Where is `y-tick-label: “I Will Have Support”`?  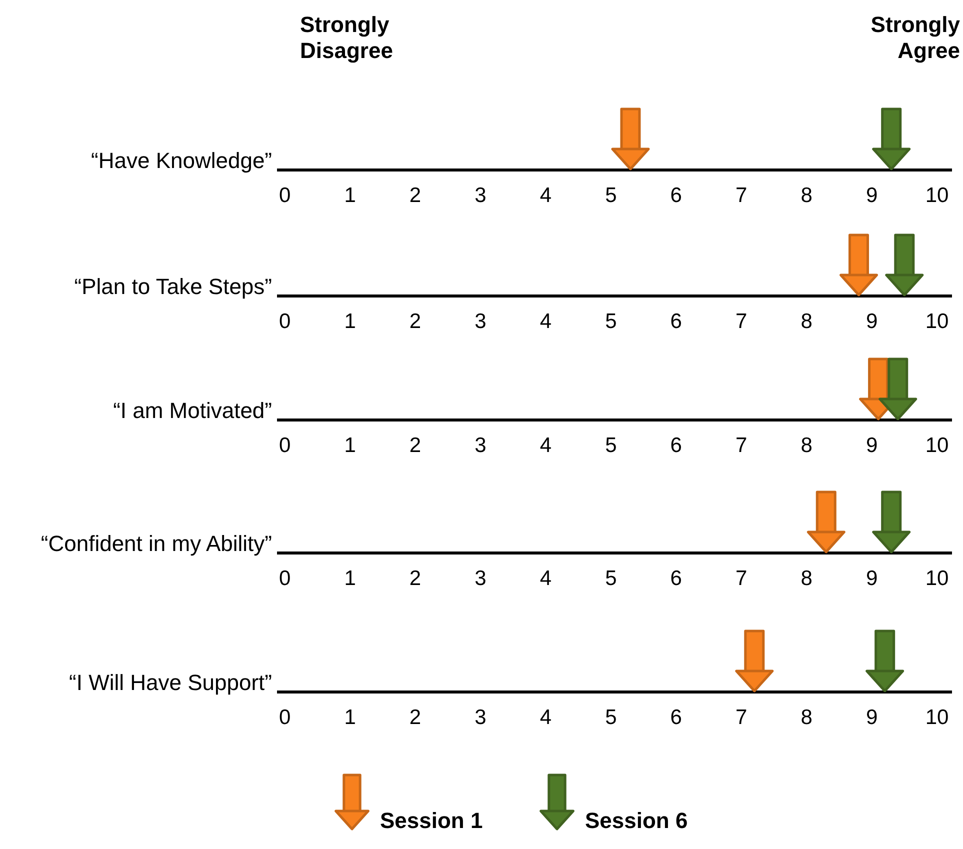 y-tick-label: “I Will Have Support” is located at coordinates (170, 682).